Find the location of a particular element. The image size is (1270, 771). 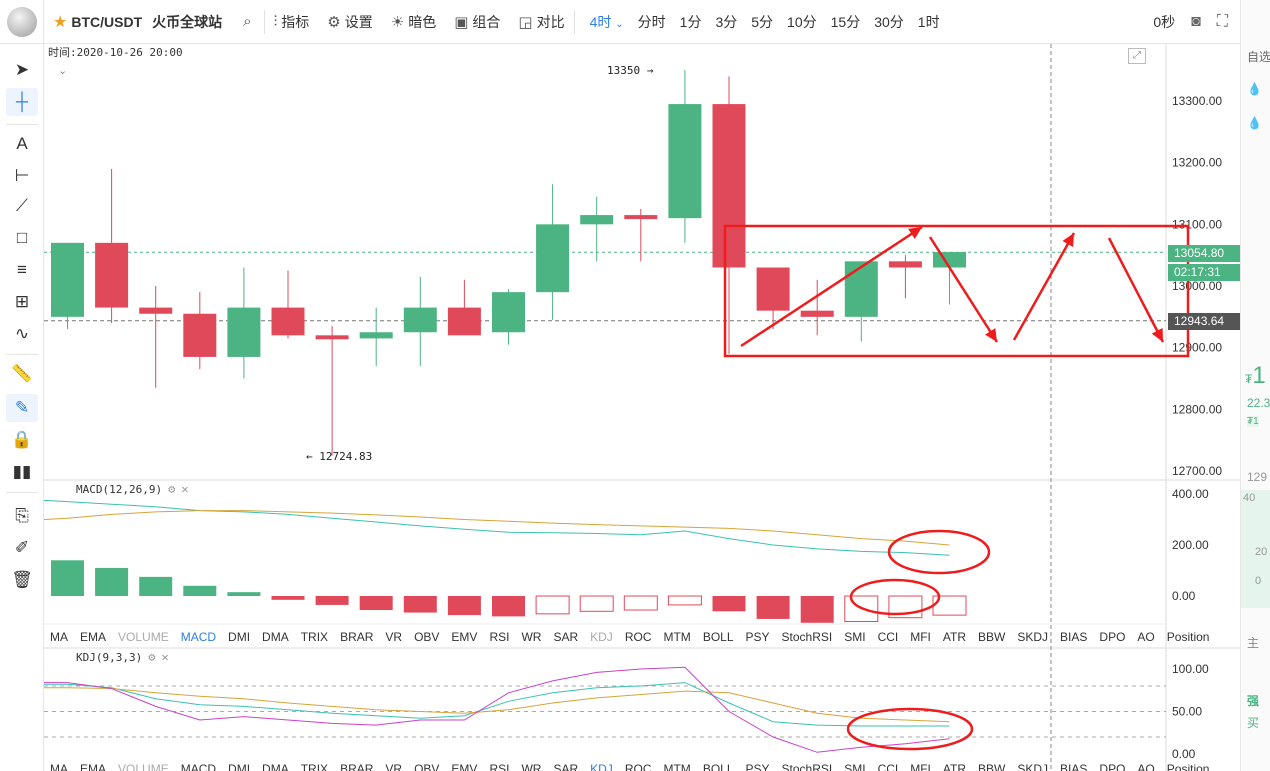

interval-dropdown: 4时 ⌄ is located at coordinates (607, 22).